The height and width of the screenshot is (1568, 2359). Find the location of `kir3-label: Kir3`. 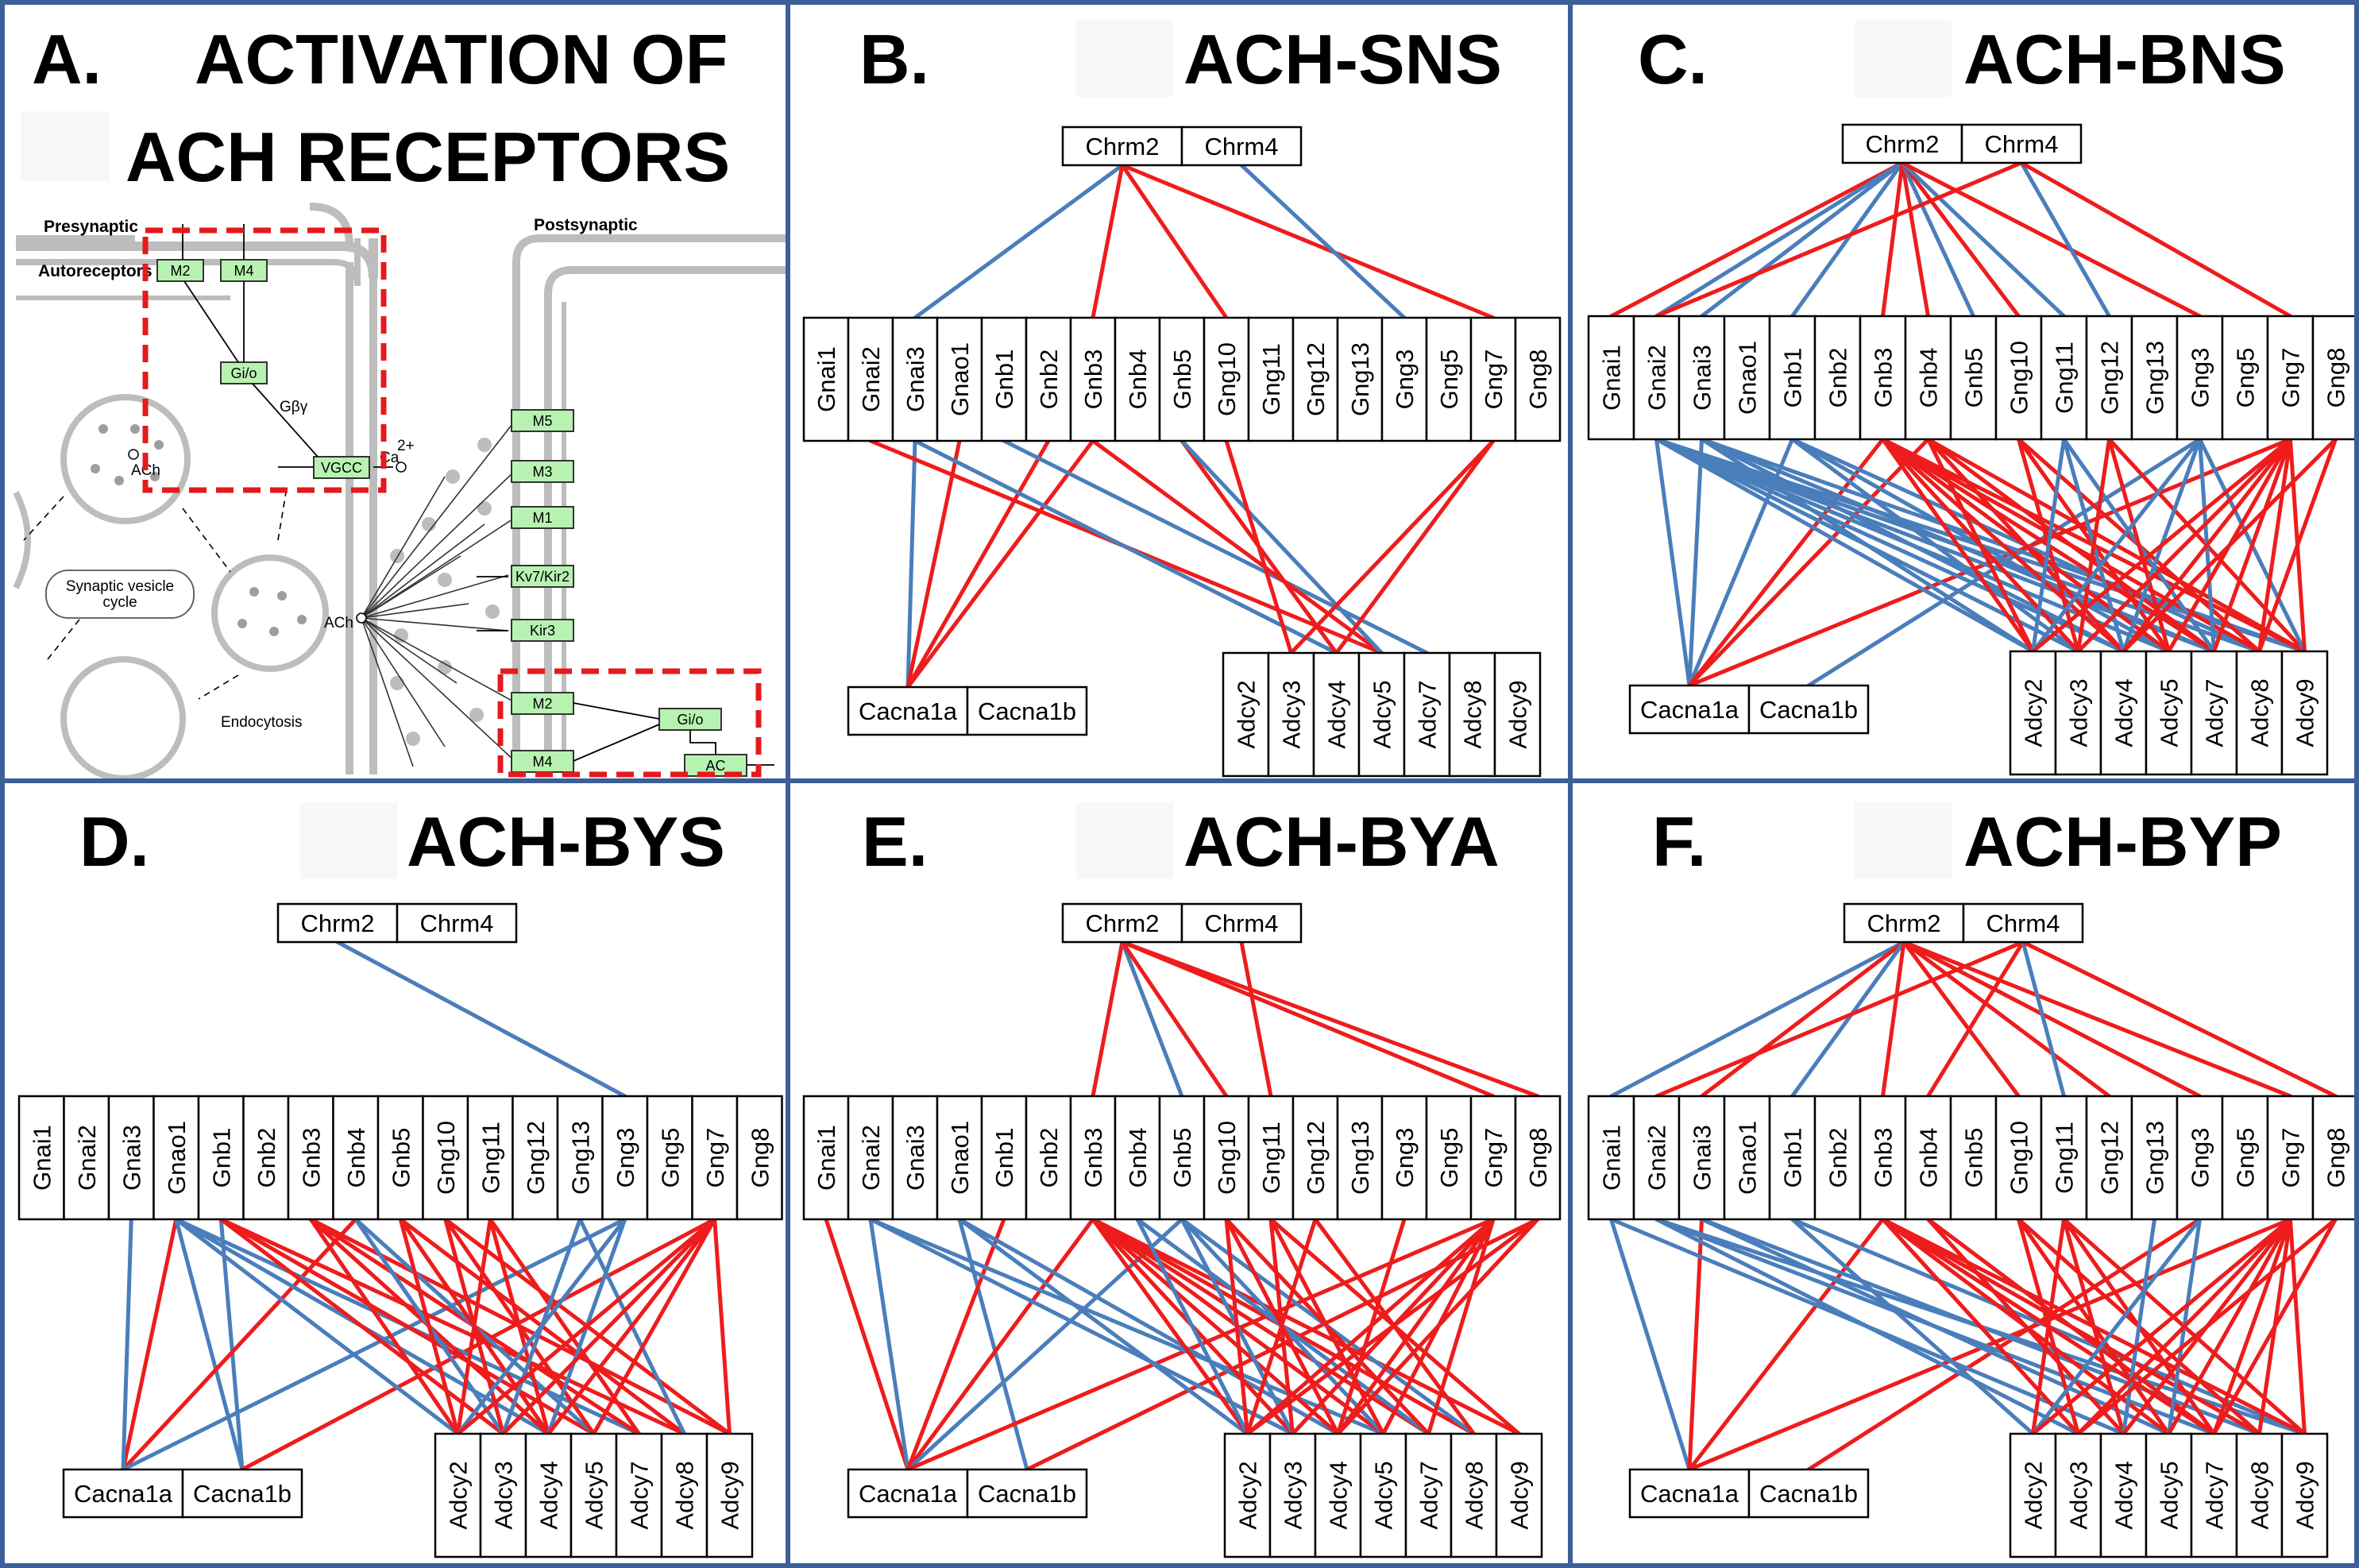

kir3-label: Kir3 is located at coordinates (542, 631).